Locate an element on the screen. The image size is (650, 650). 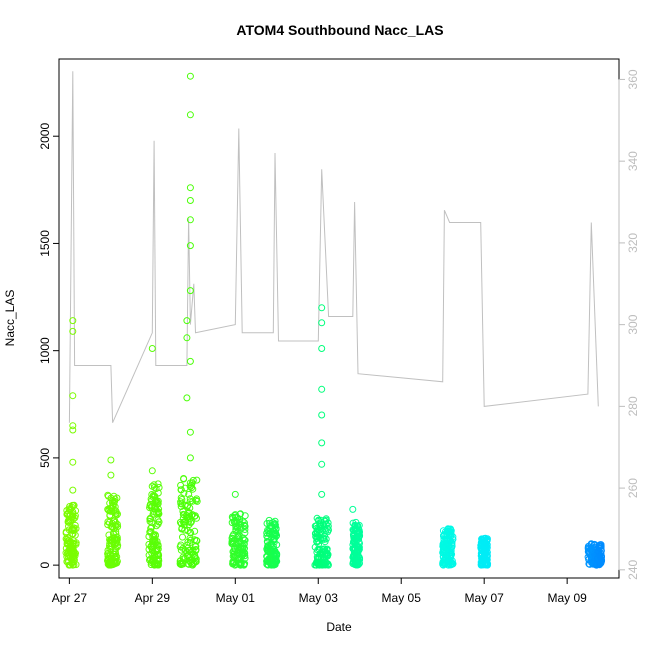
y2-tick-label: 280 is located at coordinates (633, 406).